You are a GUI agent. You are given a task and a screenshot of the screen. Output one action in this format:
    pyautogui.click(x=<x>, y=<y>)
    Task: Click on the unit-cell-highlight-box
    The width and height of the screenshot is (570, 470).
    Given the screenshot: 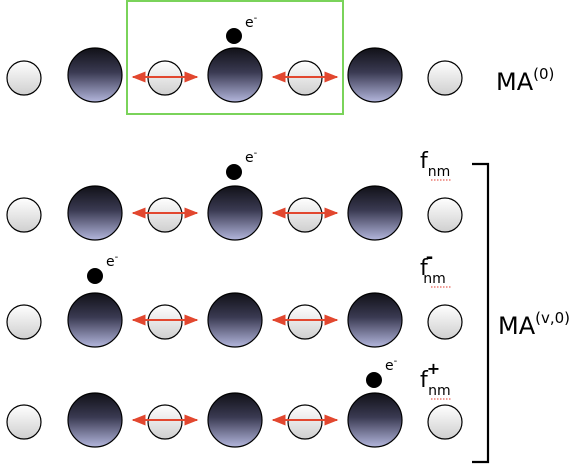 What is the action you would take?
    pyautogui.click(x=235, y=57)
    